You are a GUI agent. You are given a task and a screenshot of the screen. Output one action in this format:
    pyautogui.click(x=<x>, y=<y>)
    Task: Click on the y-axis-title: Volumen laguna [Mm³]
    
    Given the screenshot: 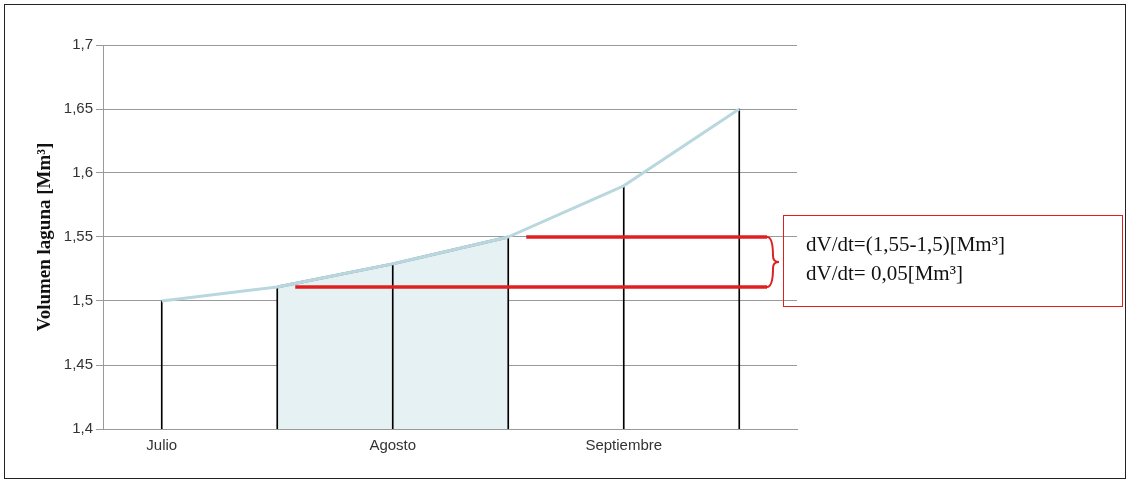 What is the action you would take?
    pyautogui.click(x=44, y=237)
    